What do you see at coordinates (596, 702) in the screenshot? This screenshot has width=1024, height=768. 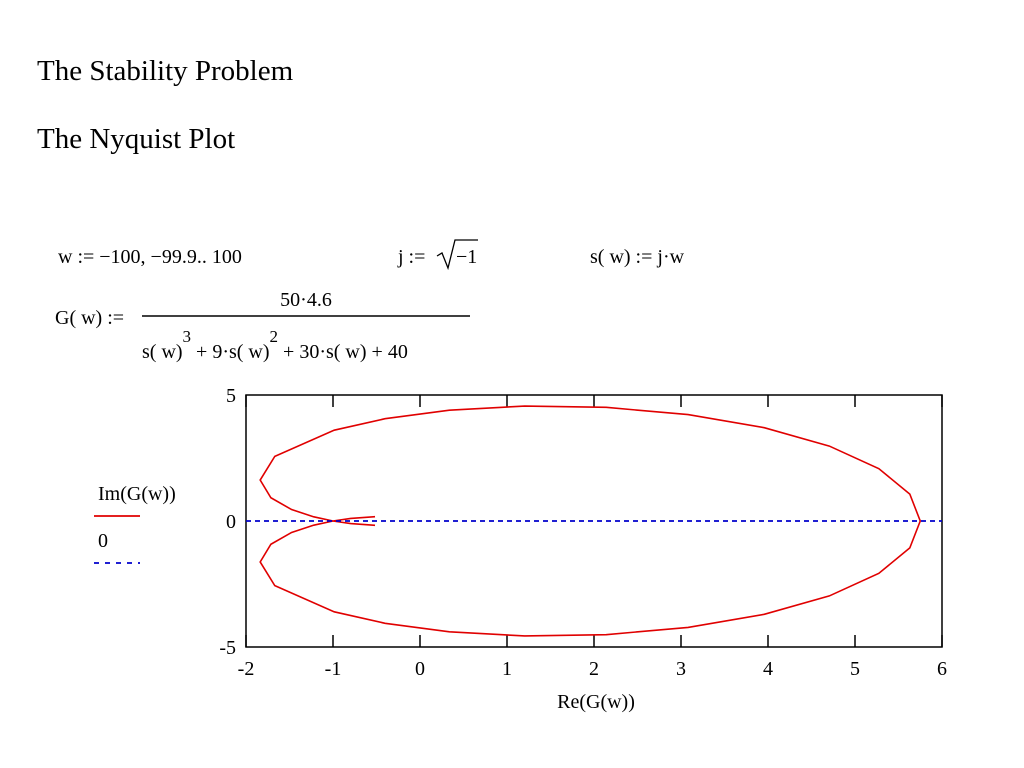 I see `x-axis-label: Re(G(w))` at bounding box center [596, 702].